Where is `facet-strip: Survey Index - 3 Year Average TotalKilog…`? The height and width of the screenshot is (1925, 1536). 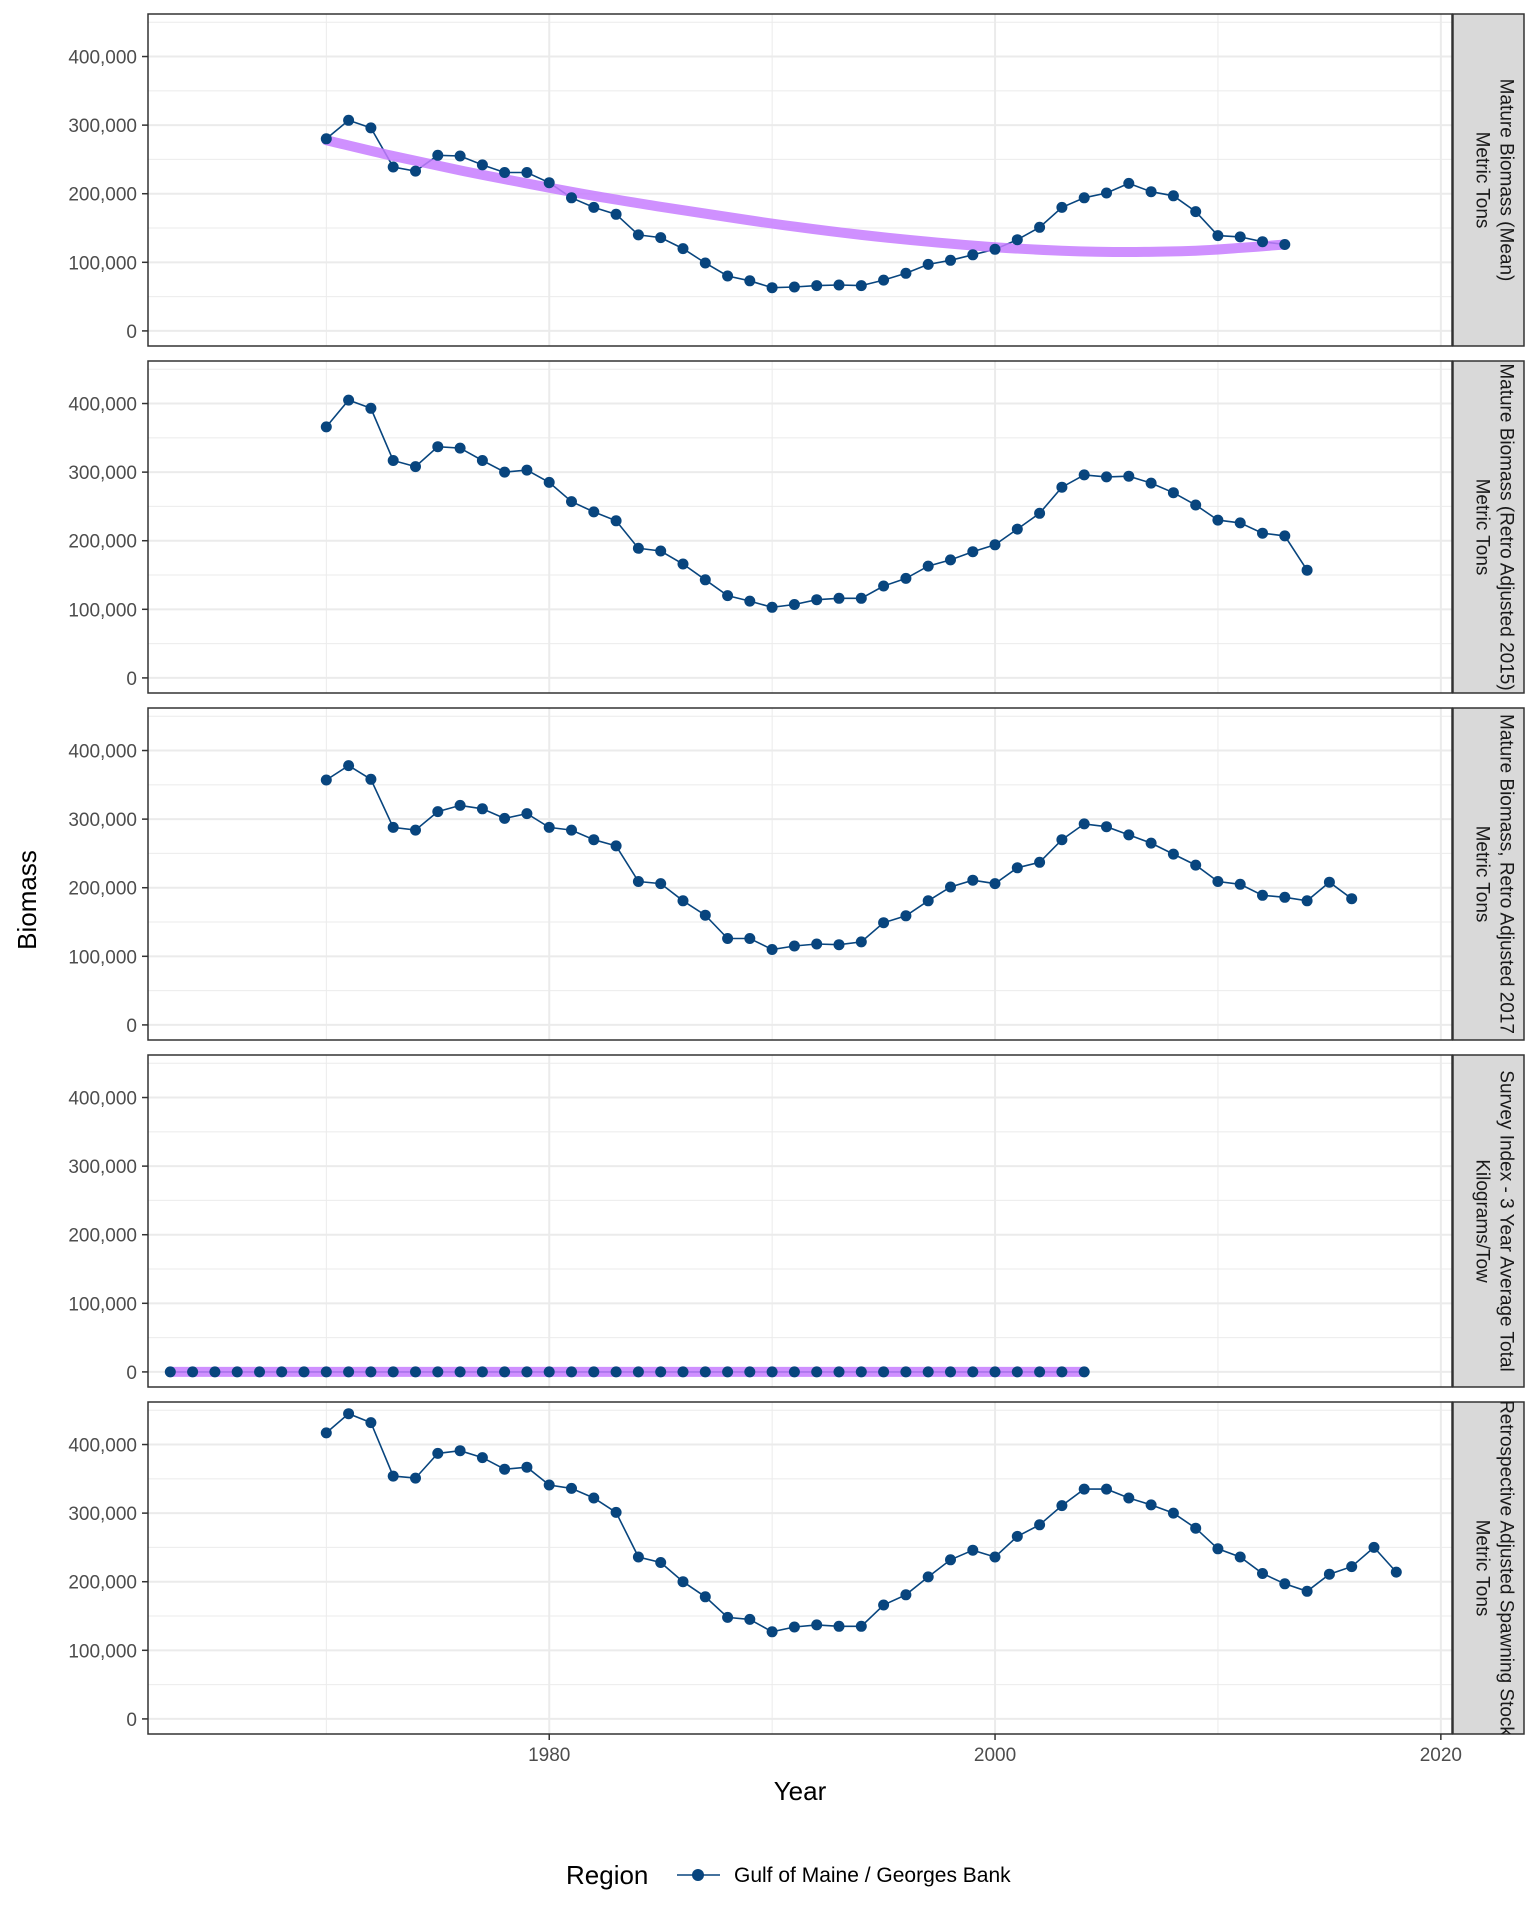 facet-strip: Survey Index - 3 Year Average TotalKilog… is located at coordinates (1488, 1221).